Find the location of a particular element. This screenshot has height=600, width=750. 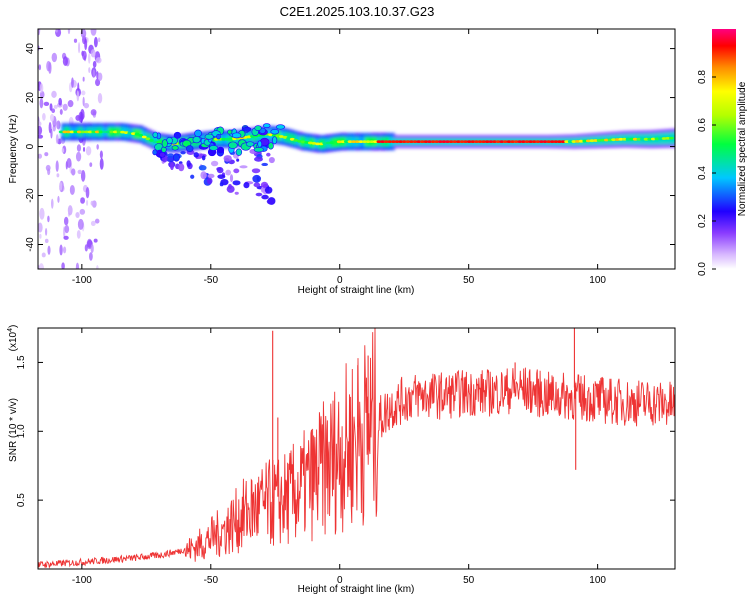

colorbar-gradient is located at coordinates (724, 149).